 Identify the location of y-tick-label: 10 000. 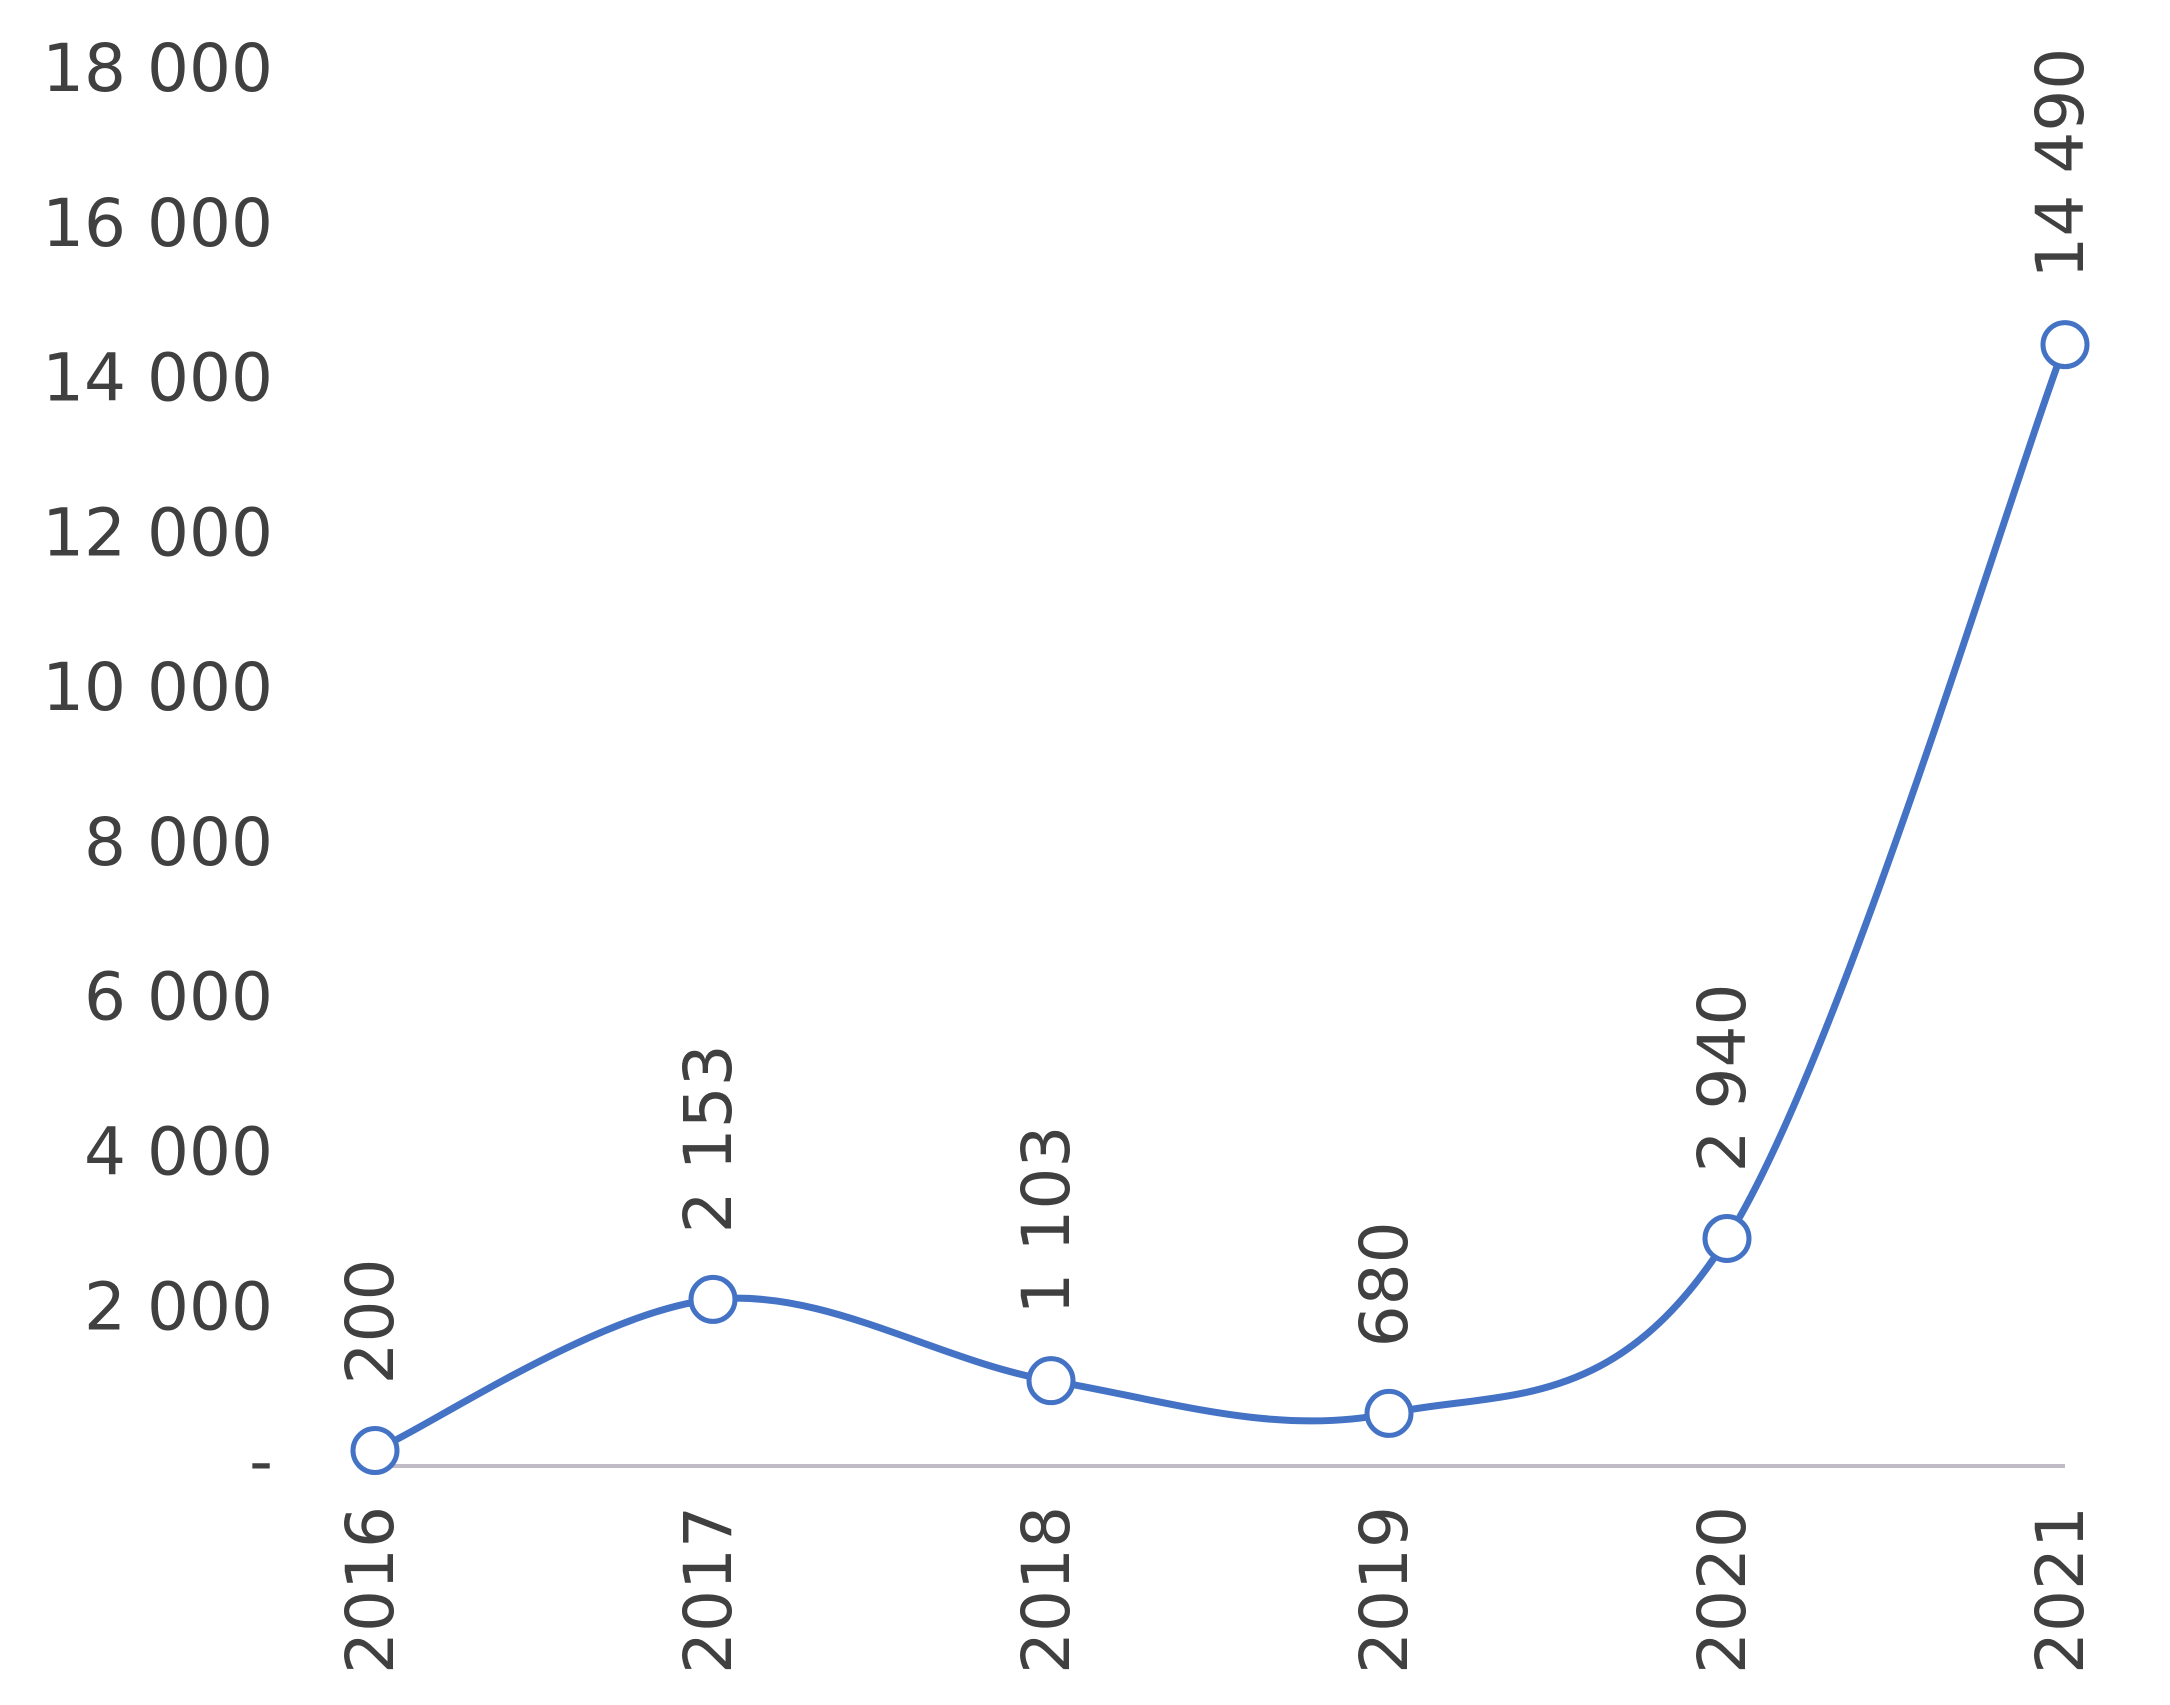
(157, 687).